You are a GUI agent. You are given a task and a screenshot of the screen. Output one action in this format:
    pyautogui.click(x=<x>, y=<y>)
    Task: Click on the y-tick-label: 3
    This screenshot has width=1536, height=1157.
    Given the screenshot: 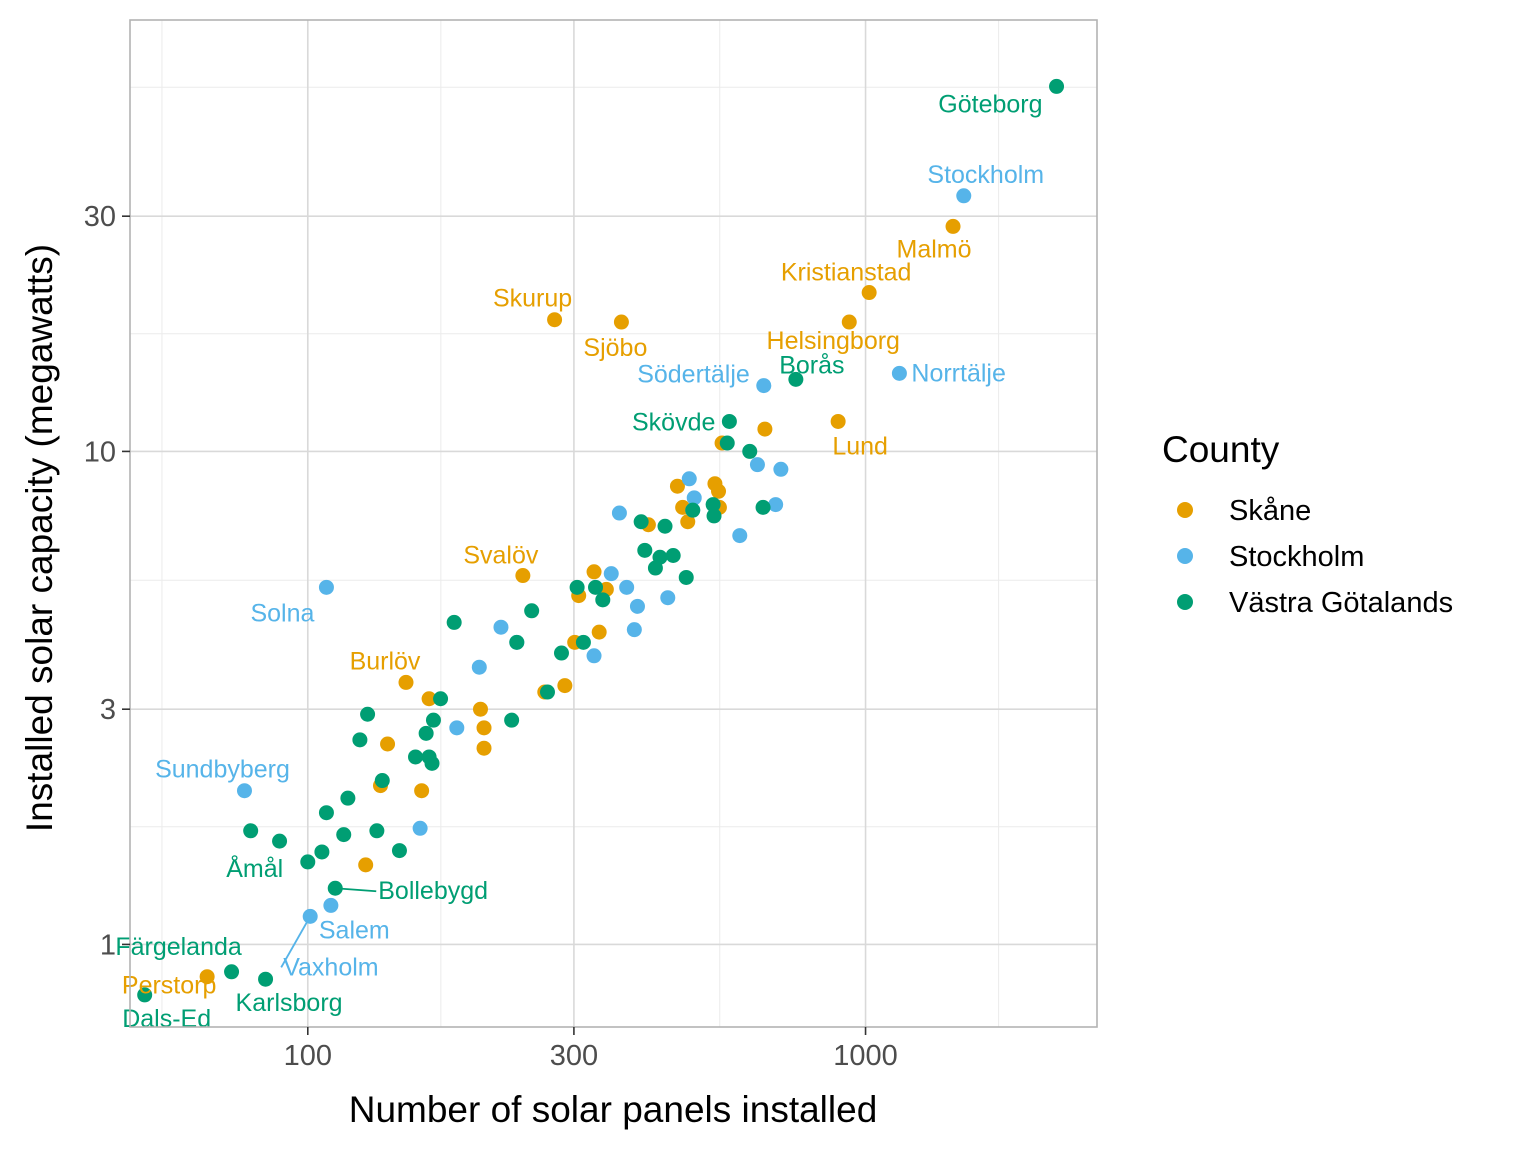 What is the action you would take?
    pyautogui.click(x=108, y=710)
    